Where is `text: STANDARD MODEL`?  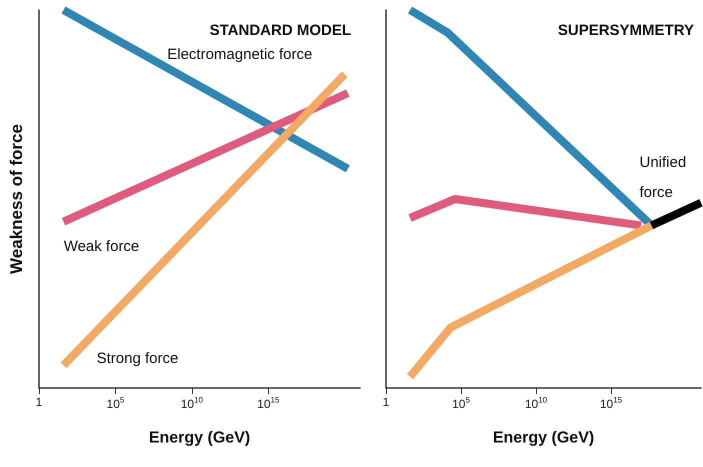 text: STANDARD MODEL is located at coordinates (281, 30).